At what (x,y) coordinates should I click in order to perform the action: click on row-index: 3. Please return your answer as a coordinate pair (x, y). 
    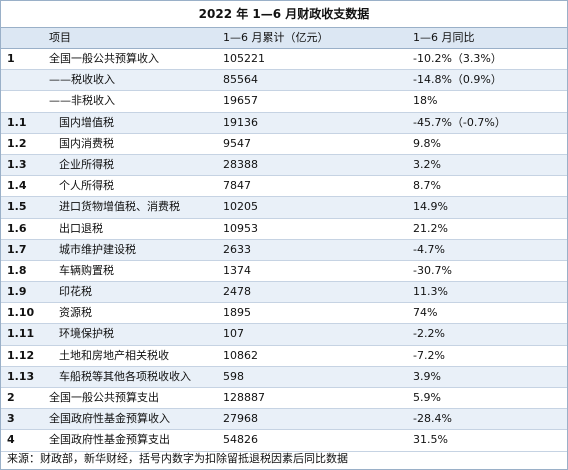
    Looking at the image, I should click on (11, 419).